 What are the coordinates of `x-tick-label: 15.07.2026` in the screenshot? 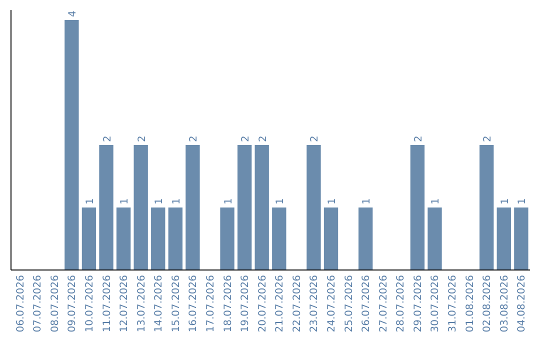 It's located at (176, 303).